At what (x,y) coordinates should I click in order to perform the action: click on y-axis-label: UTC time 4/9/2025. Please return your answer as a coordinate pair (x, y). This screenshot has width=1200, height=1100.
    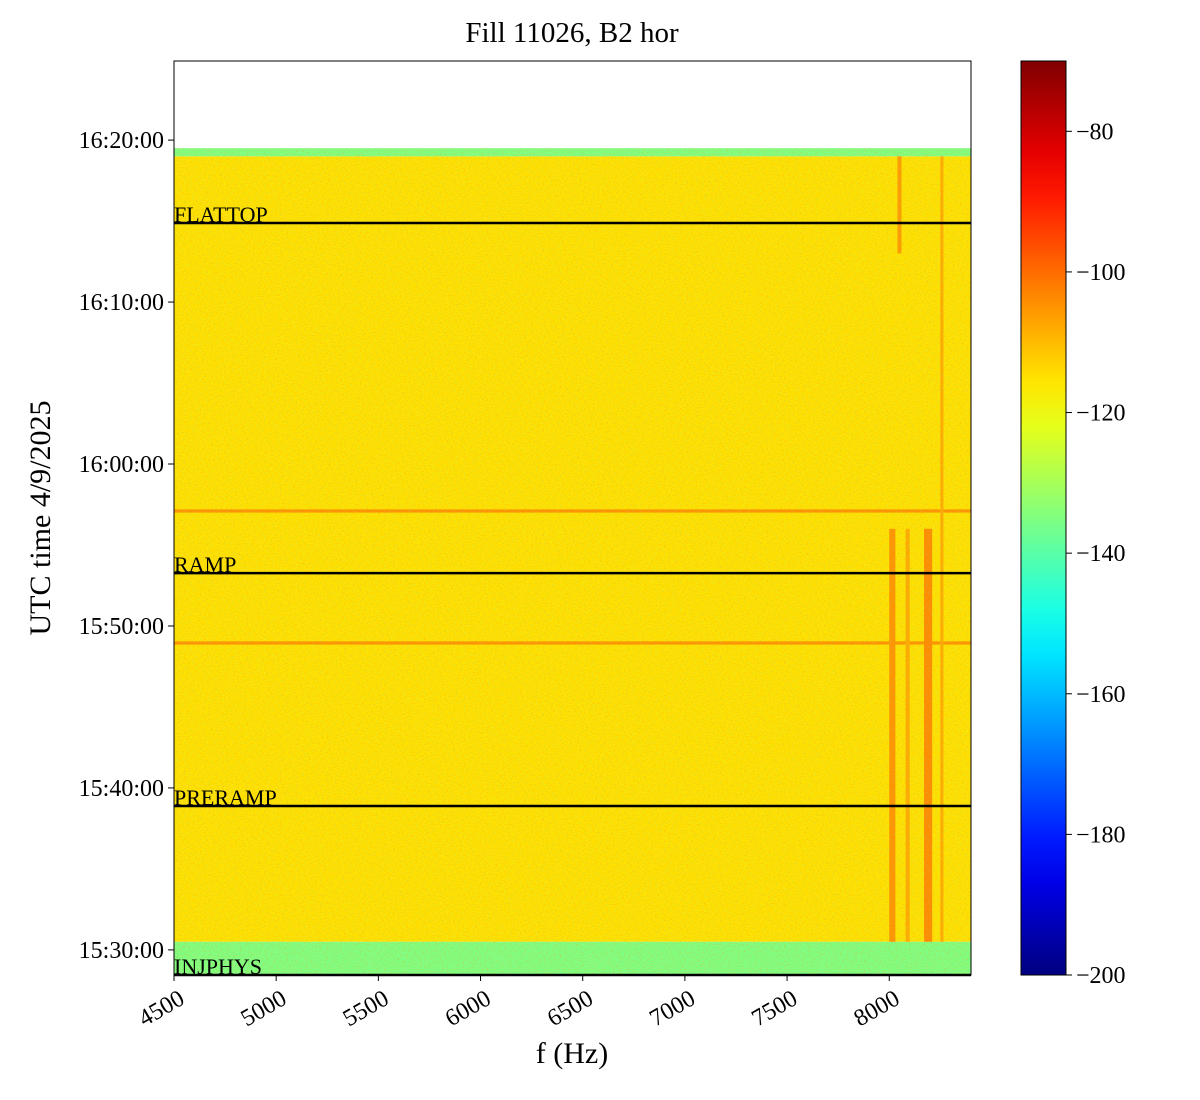
    Looking at the image, I should click on (40, 518).